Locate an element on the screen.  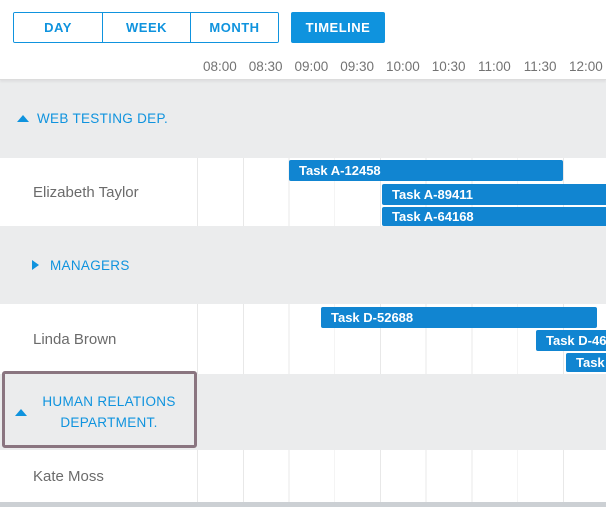
appointment: Task A-64168 is located at coordinates (494, 216).